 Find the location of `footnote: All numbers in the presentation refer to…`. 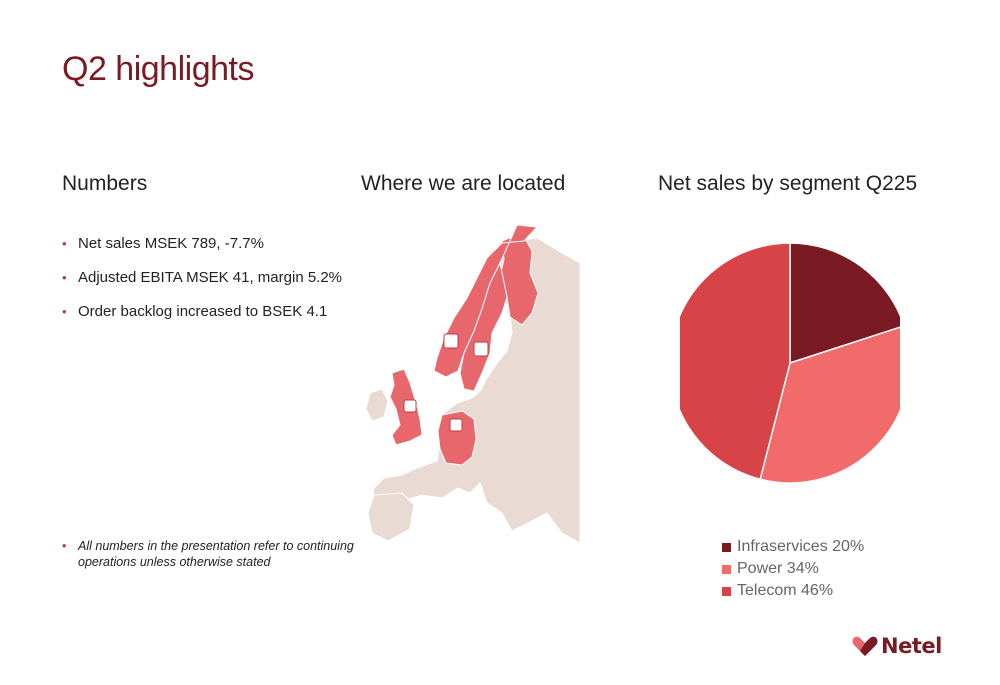

footnote: All numbers in the presentation refer to… is located at coordinates (235, 554).